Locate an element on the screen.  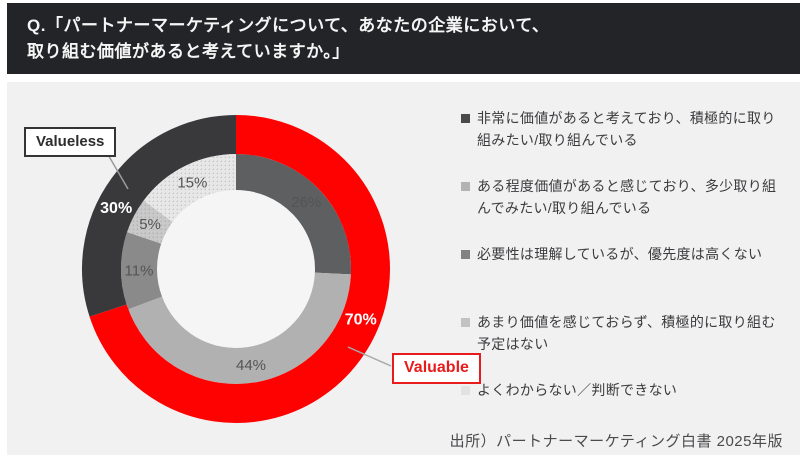
legend-label: よくわからない／判断できない is located at coordinates (577, 390).